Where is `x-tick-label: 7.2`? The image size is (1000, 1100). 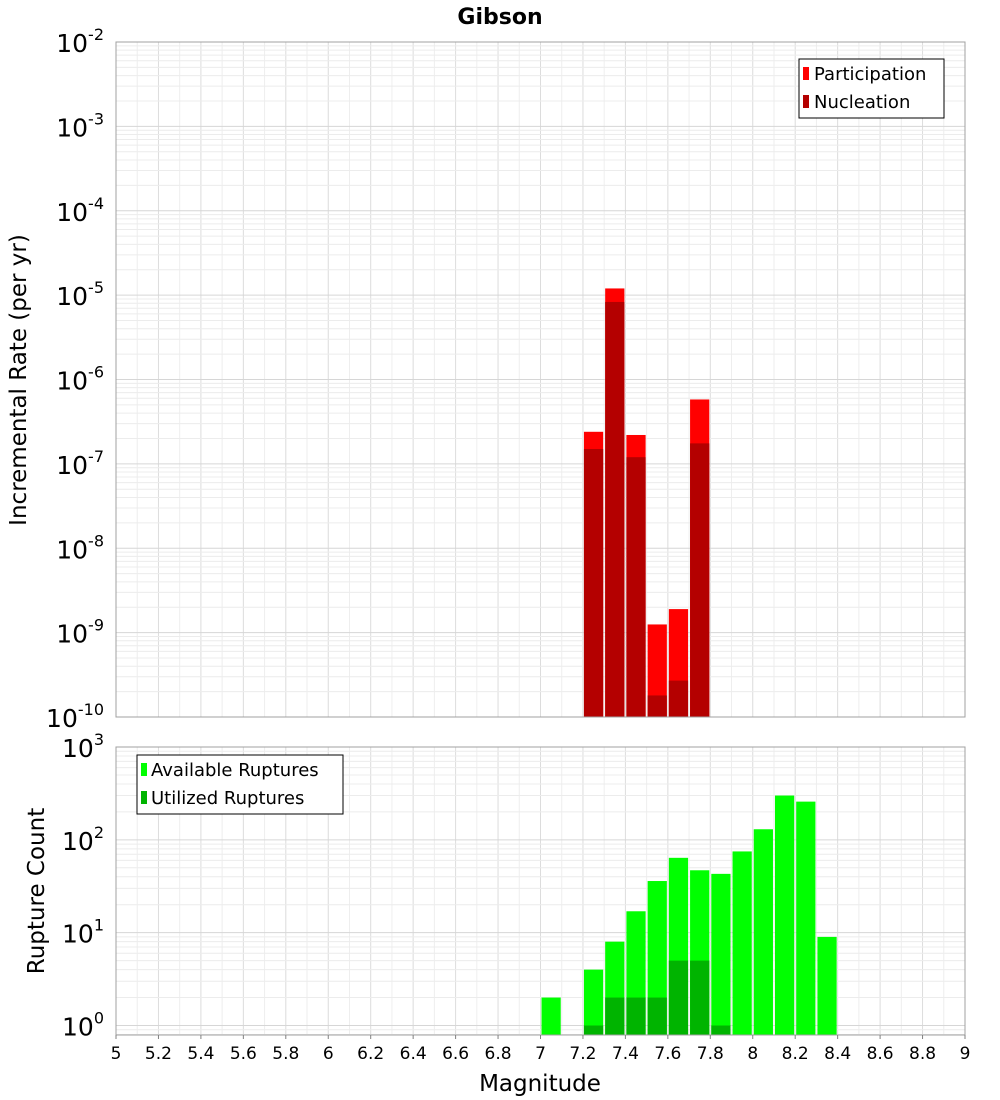
x-tick-label: 7.2 is located at coordinates (582, 1054).